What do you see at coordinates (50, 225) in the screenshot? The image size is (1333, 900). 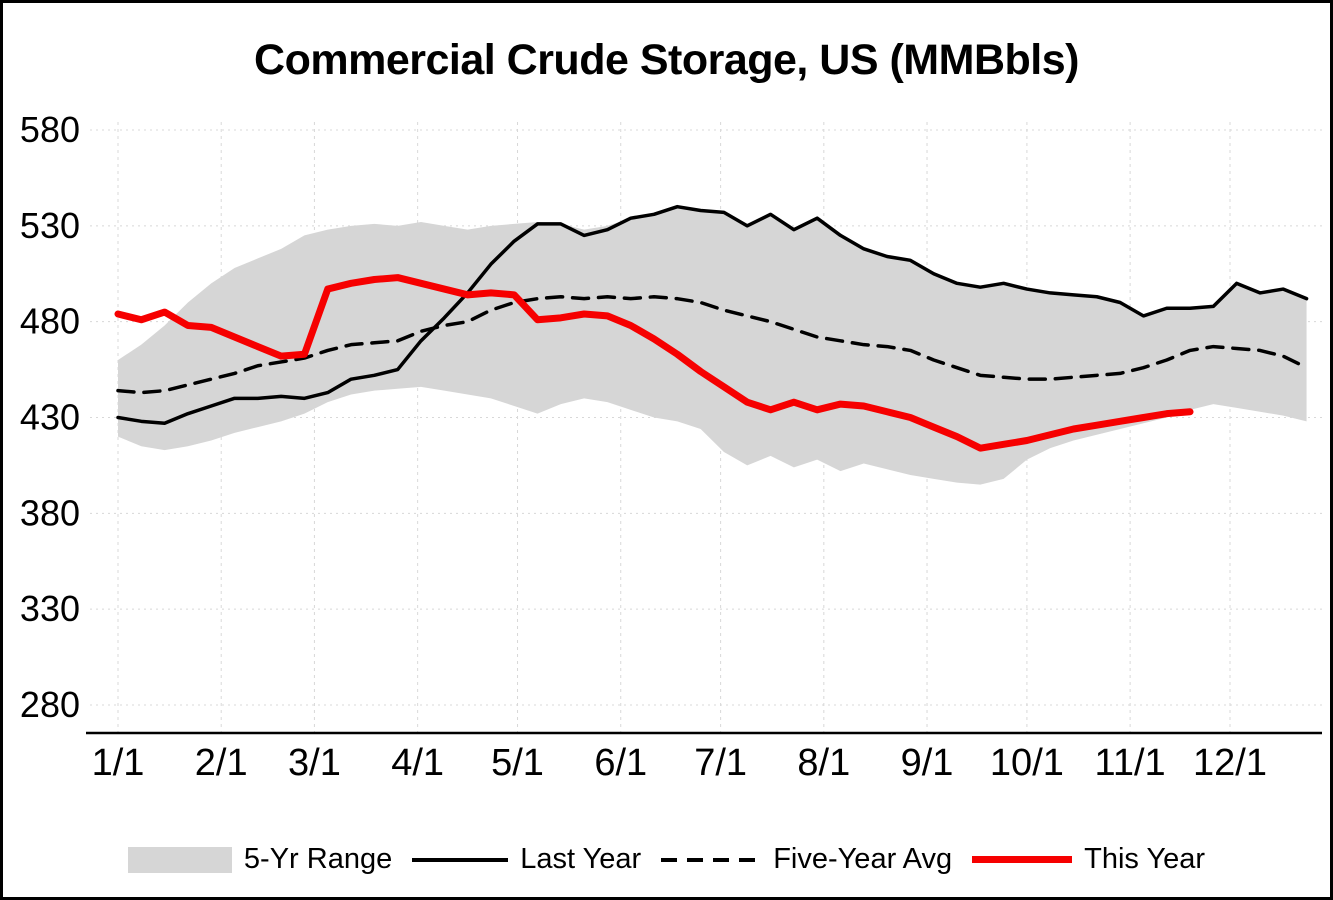 I see `svg-text: 530` at bounding box center [50, 225].